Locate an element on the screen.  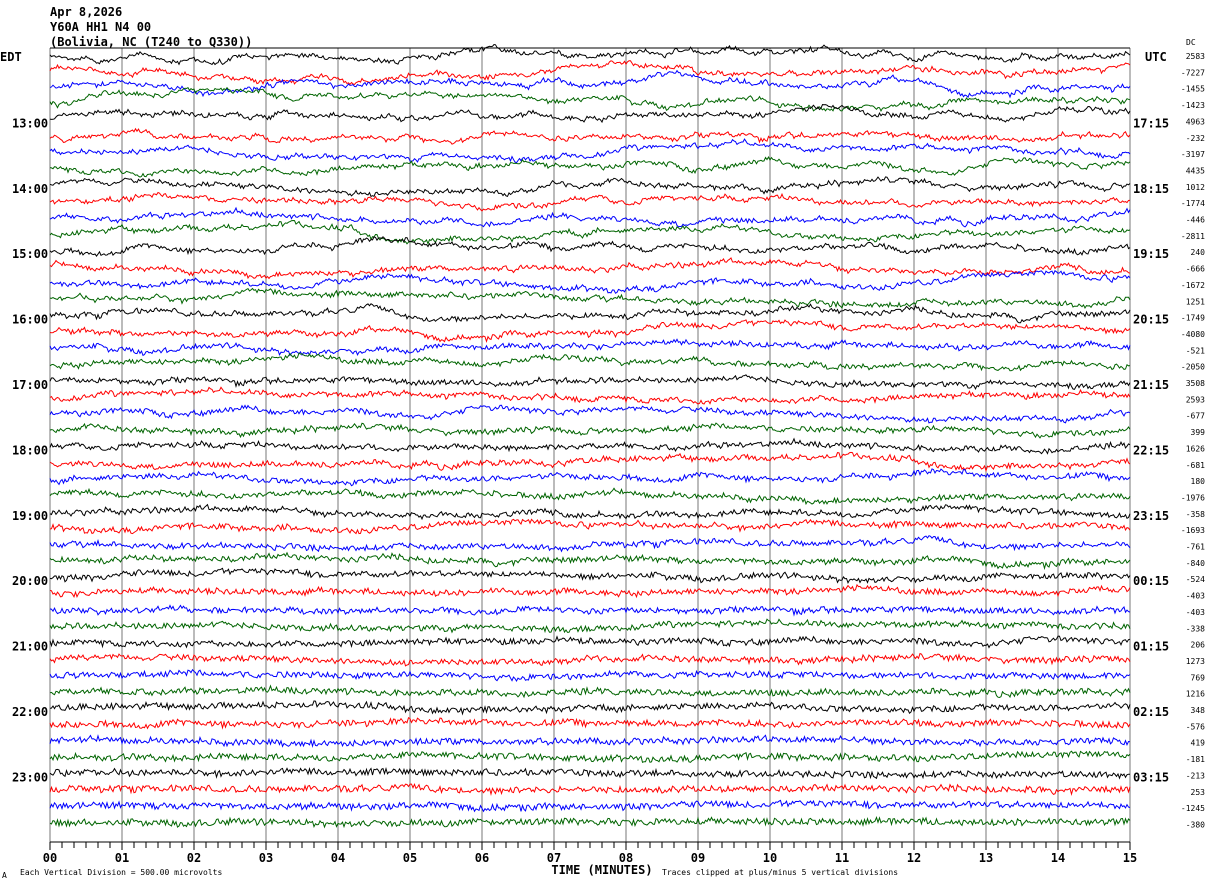
dc-offset-label: -213 is located at coordinates (1195, 775).